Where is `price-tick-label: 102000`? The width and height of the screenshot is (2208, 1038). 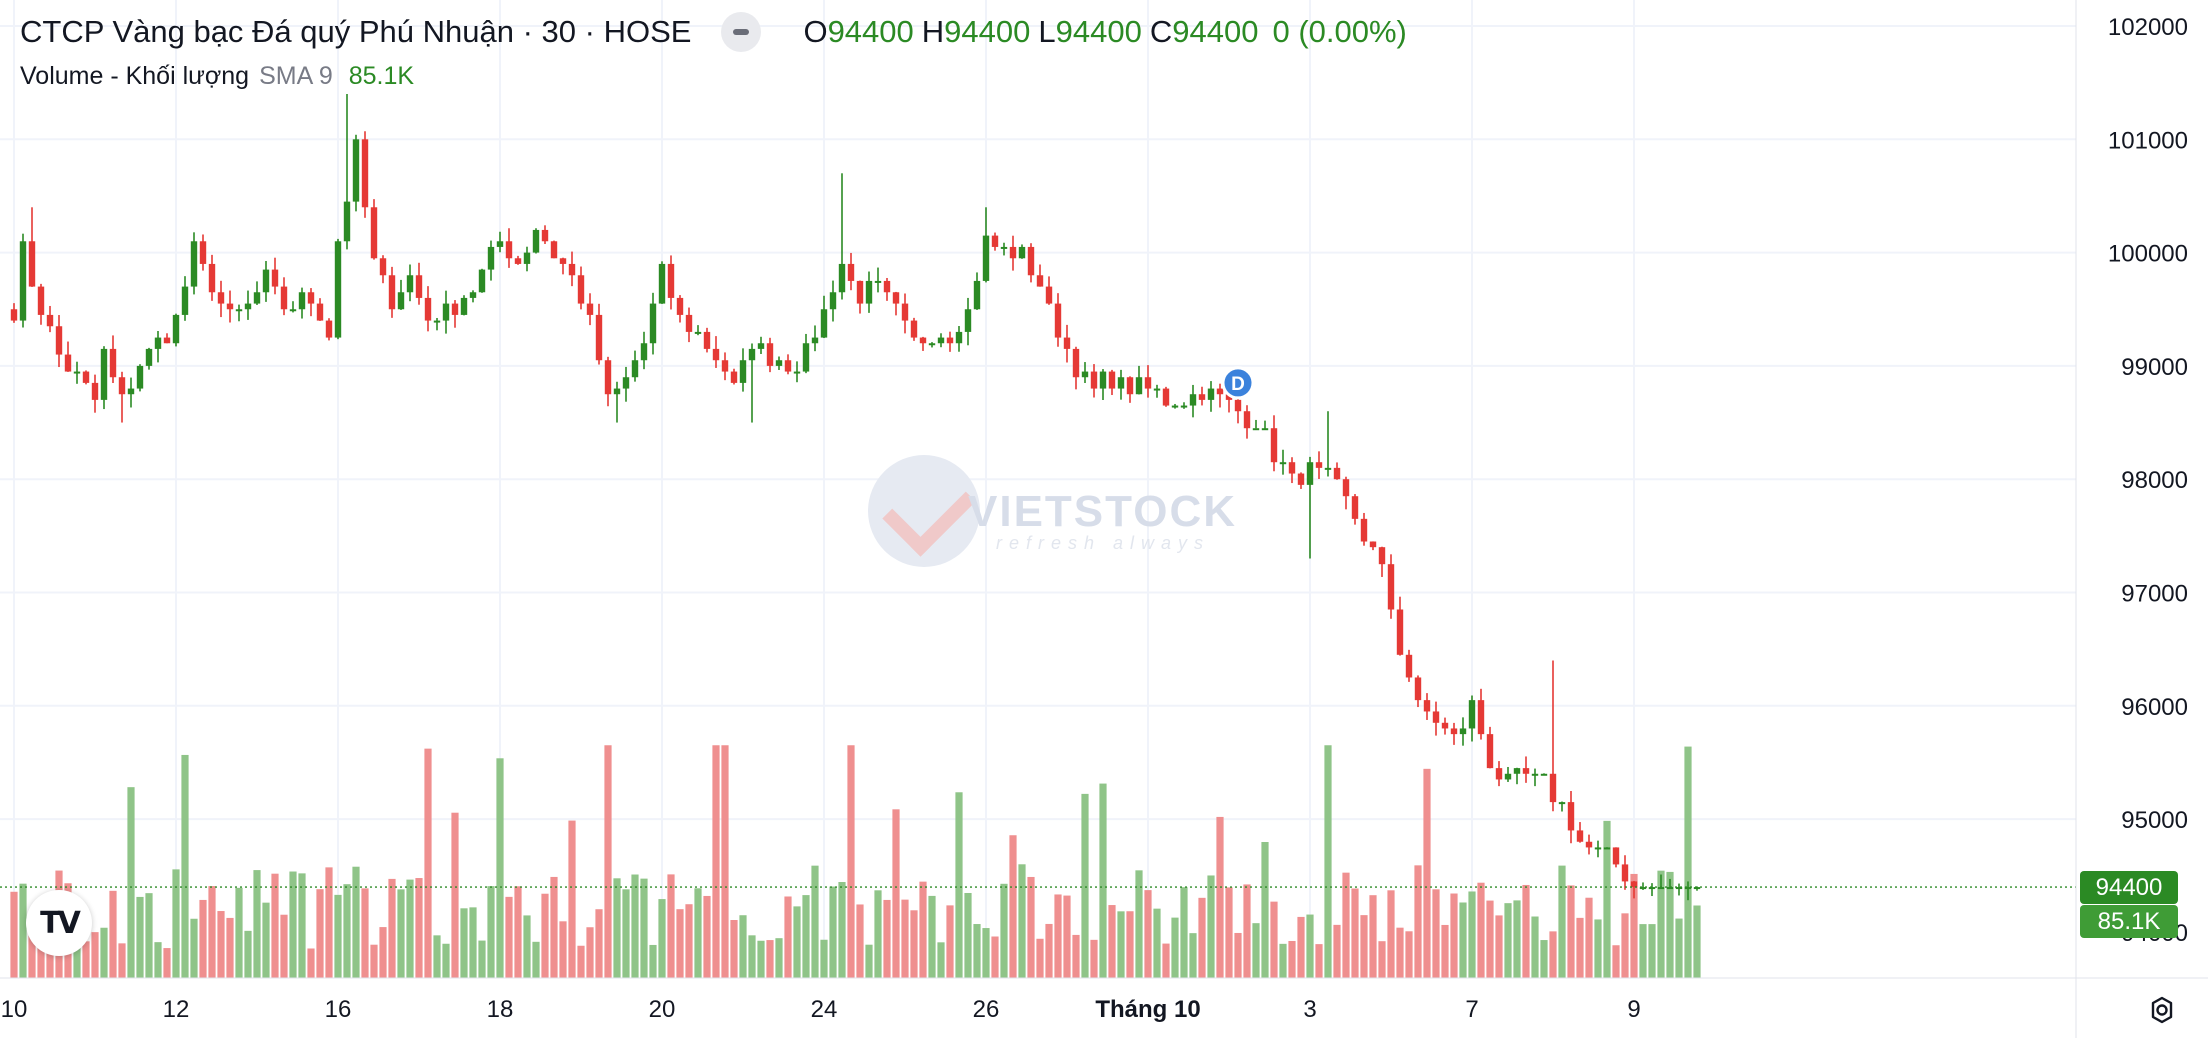
price-tick-label: 102000 is located at coordinates (2148, 27).